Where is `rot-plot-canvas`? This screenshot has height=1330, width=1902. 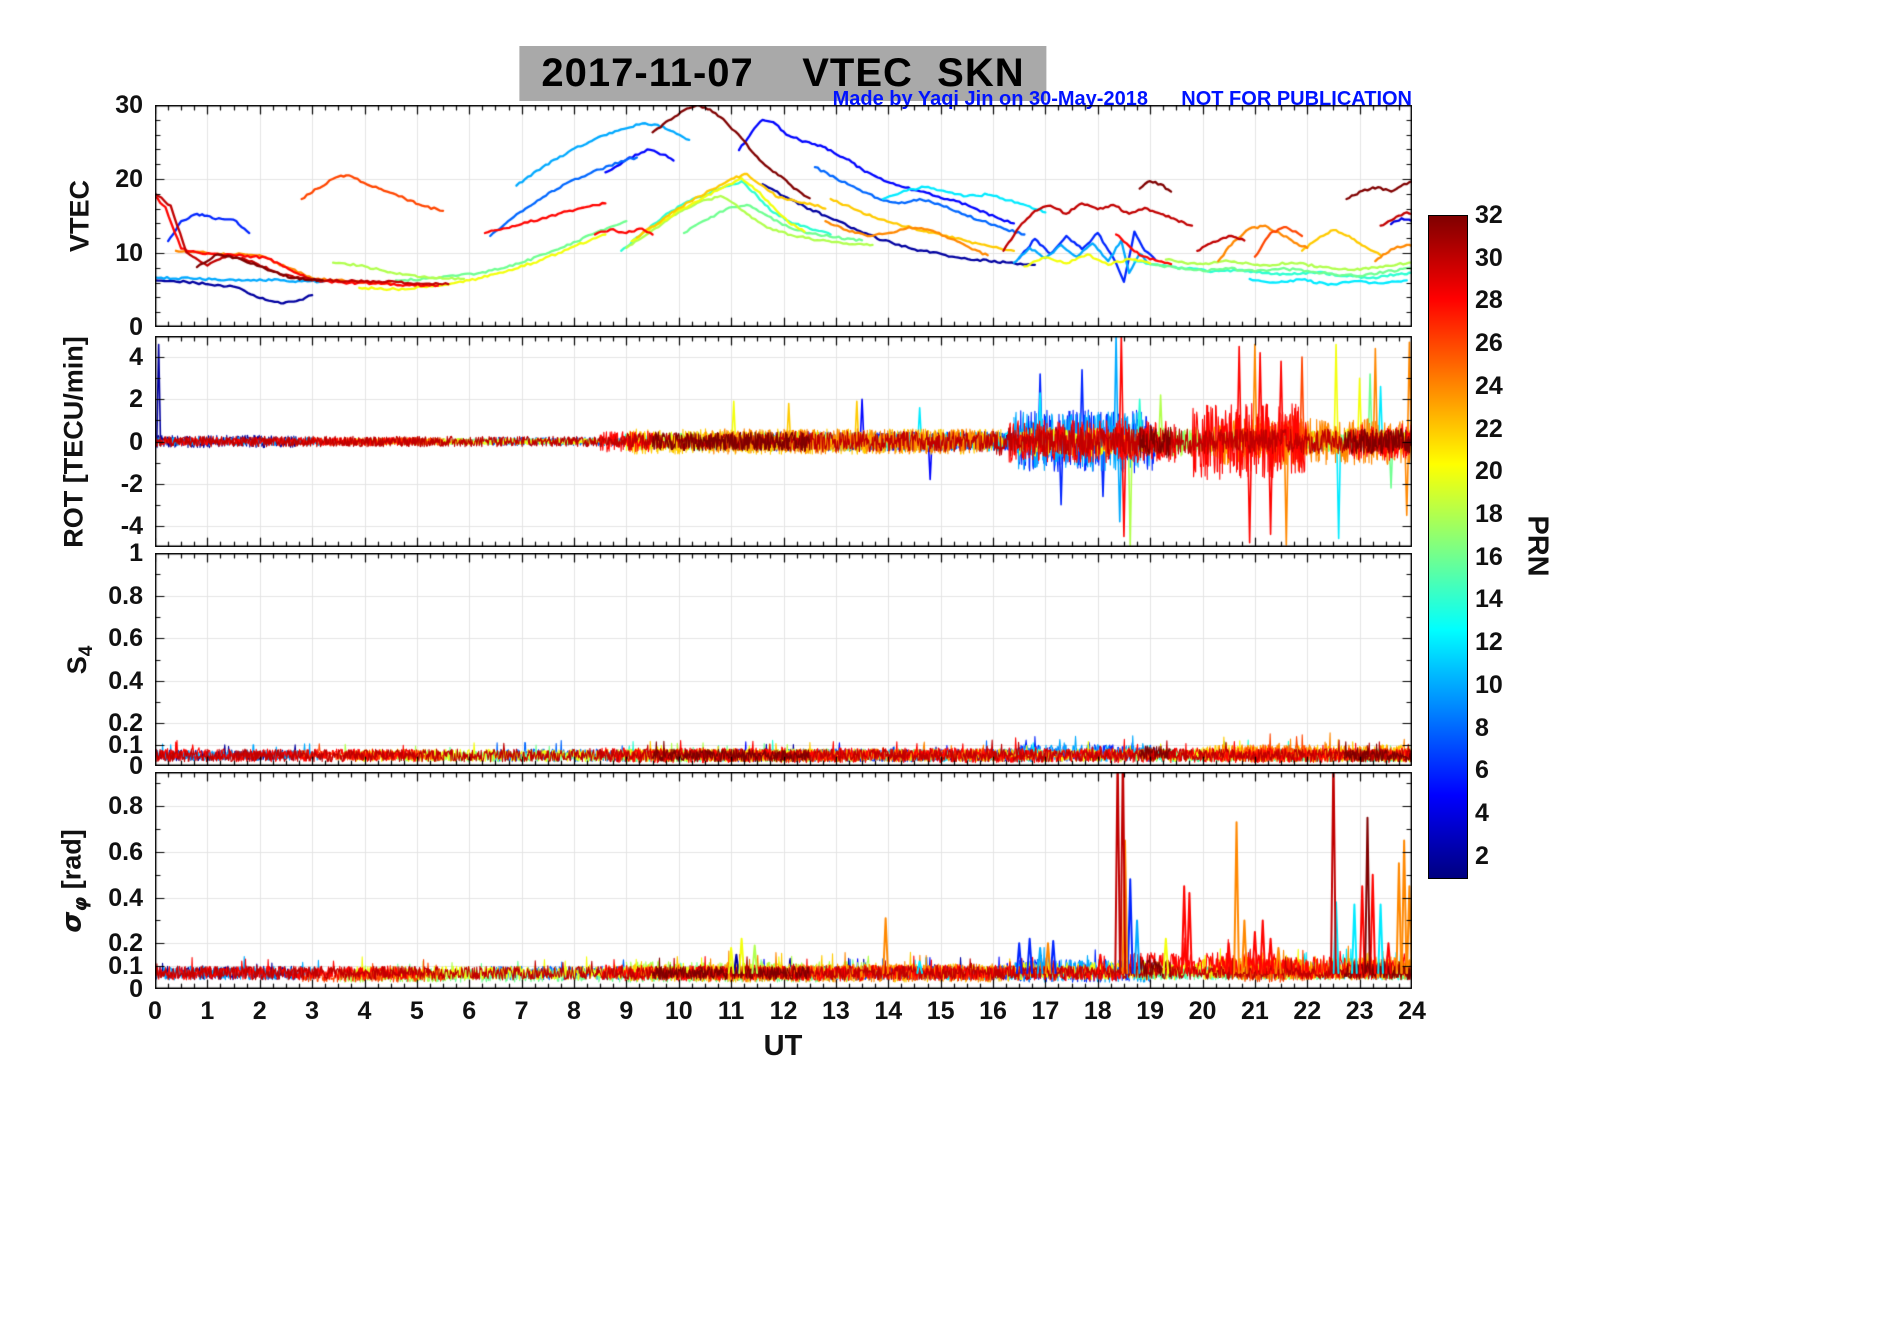 rot-plot-canvas is located at coordinates (783, 441).